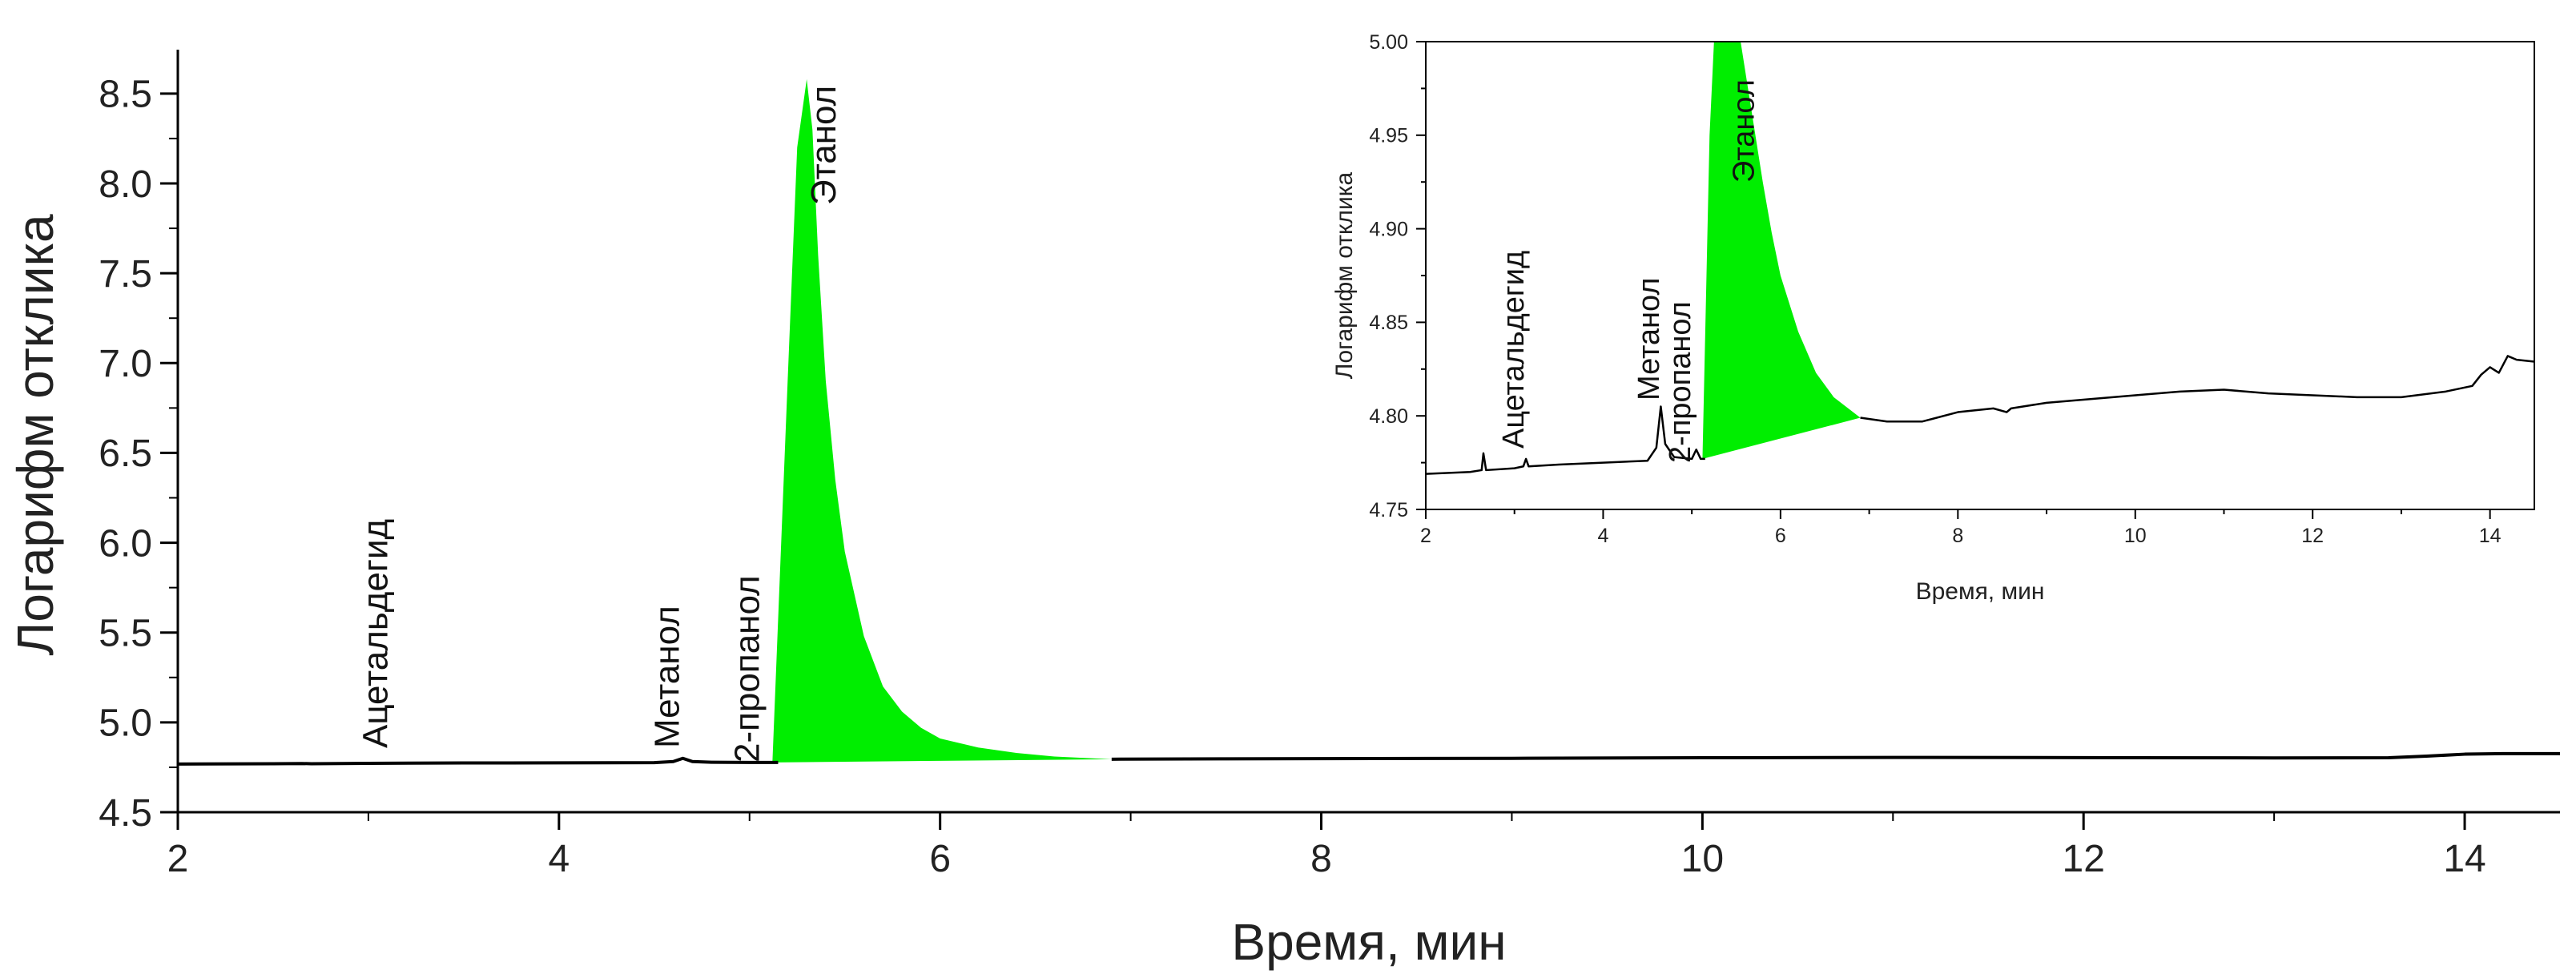 The height and width of the screenshot is (974, 2576). What do you see at coordinates (126, 543) in the screenshot?
I see `y-tick-label: 6.0` at bounding box center [126, 543].